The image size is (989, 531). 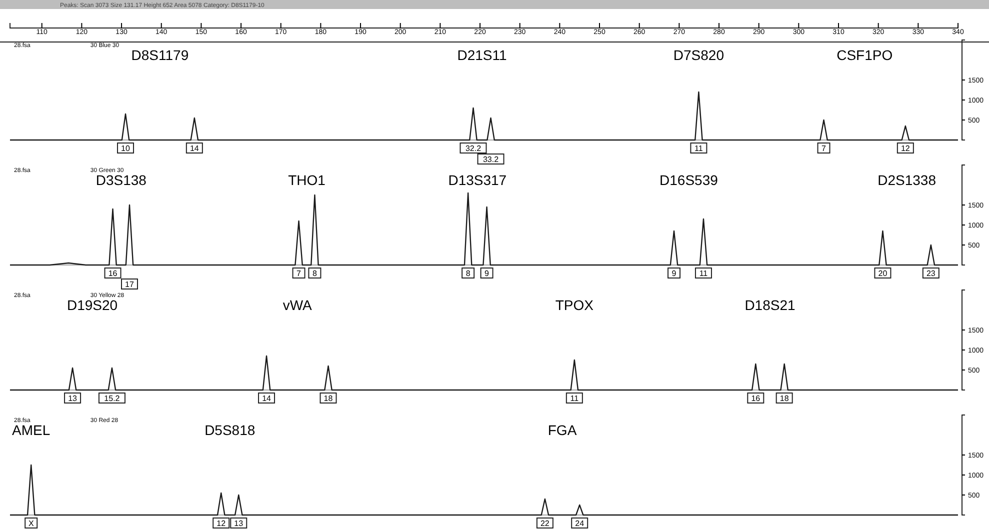 What do you see at coordinates (160, 55) in the screenshot?
I see `annotation: D8S1179` at bounding box center [160, 55].